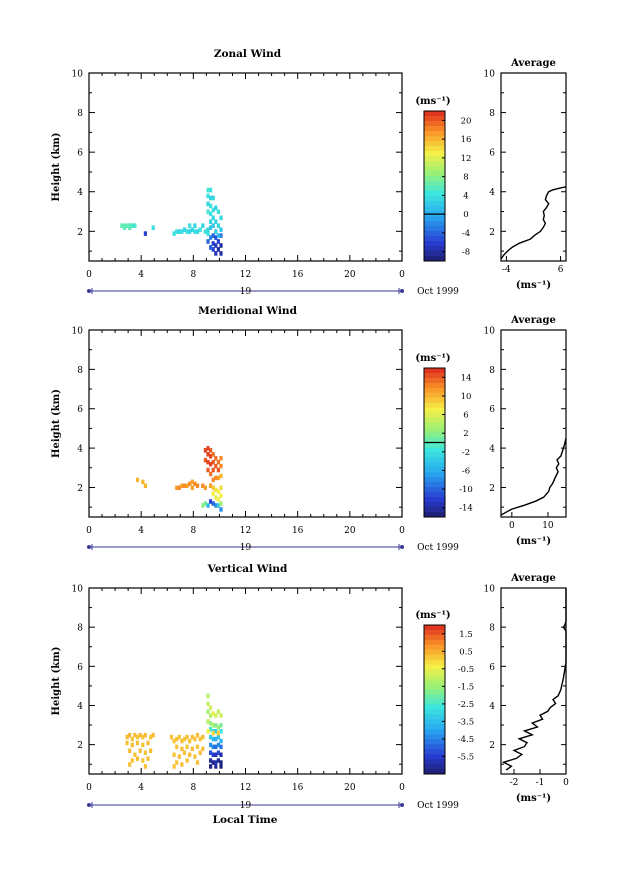  What do you see at coordinates (248, 54) in the screenshot?
I see `panel-title: Zonal Wind` at bounding box center [248, 54].